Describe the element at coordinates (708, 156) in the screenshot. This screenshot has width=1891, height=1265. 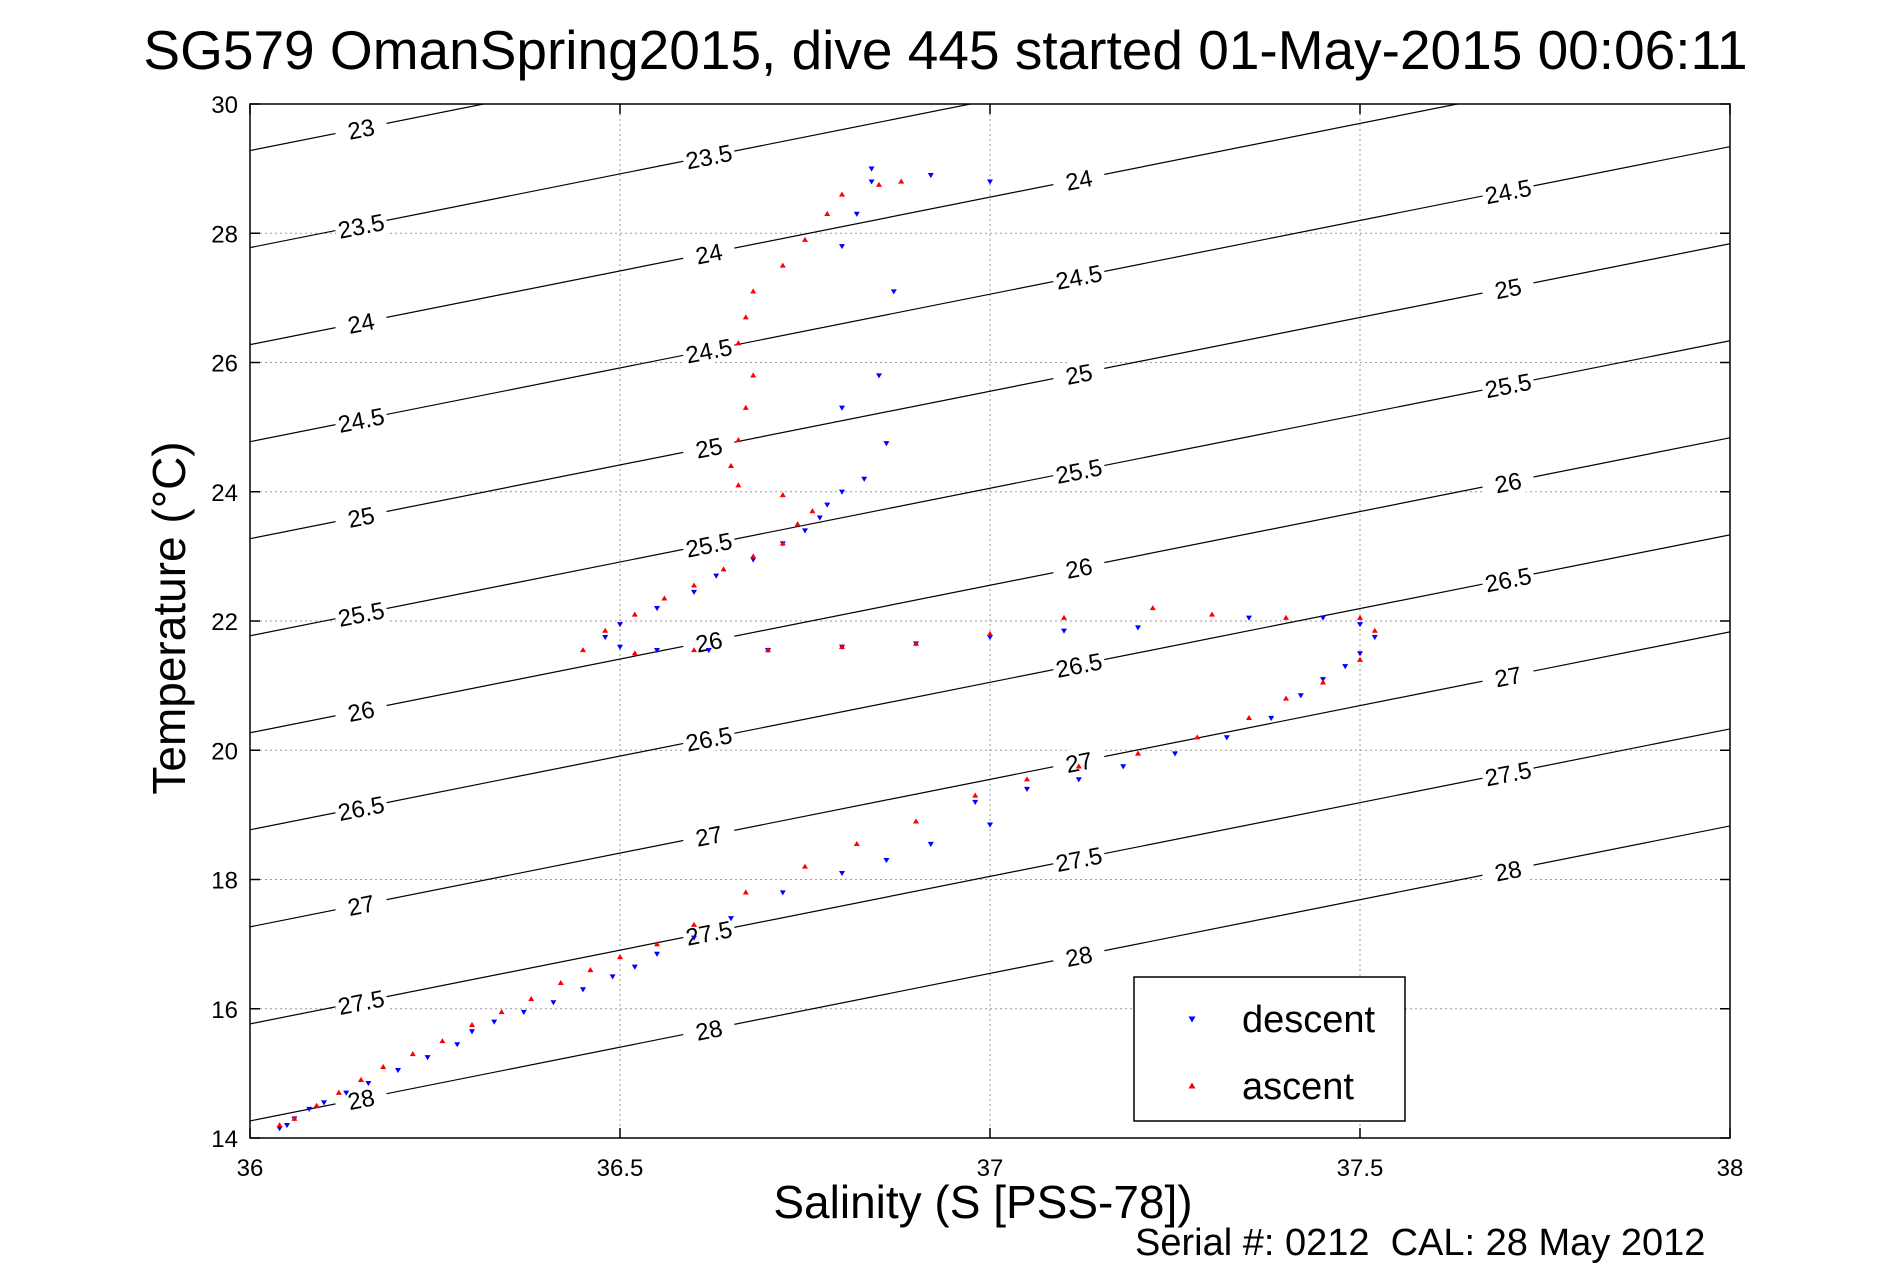
I see `isopycnal-label: 23.5` at that location.